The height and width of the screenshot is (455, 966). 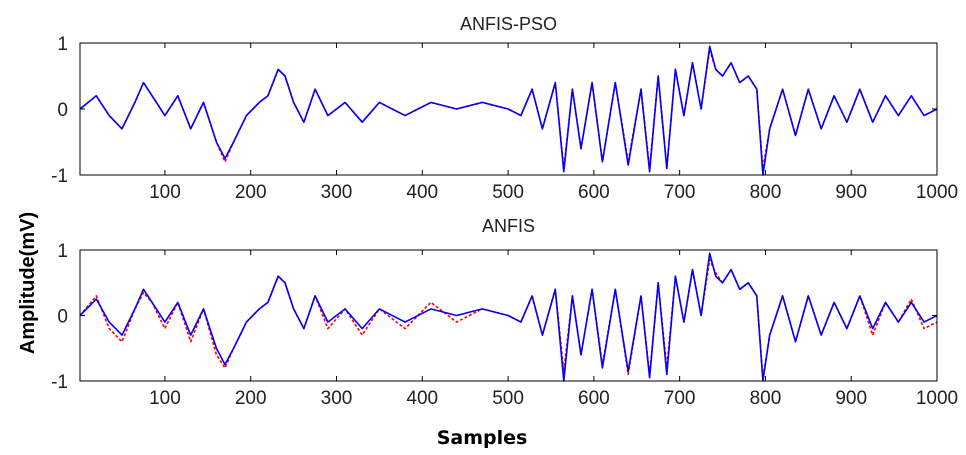 What do you see at coordinates (28, 283) in the screenshot?
I see `y-axis-label: Amplitude(mV)` at bounding box center [28, 283].